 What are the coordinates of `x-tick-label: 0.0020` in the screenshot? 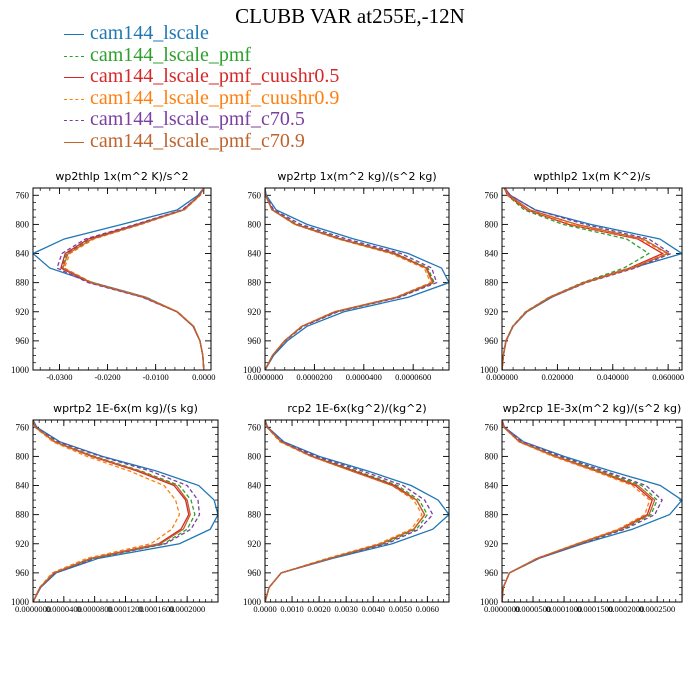 It's located at (318, 609).